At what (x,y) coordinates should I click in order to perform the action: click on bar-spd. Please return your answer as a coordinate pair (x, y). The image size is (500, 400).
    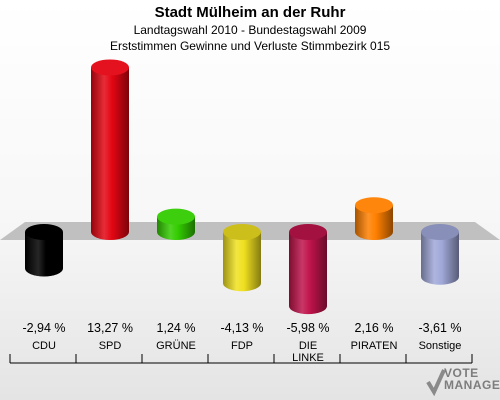
    Looking at the image, I should click on (110, 149).